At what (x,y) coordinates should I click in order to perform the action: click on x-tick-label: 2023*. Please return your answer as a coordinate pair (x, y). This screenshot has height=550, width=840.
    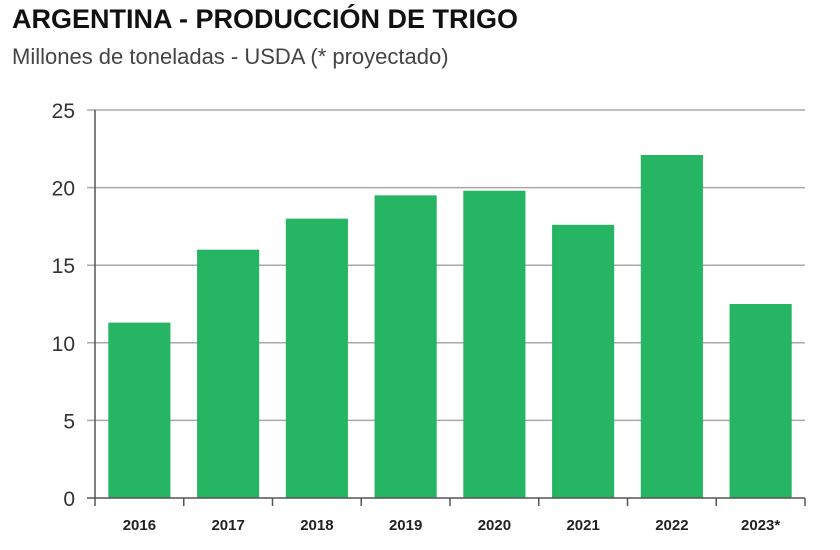
    Looking at the image, I should click on (760, 525).